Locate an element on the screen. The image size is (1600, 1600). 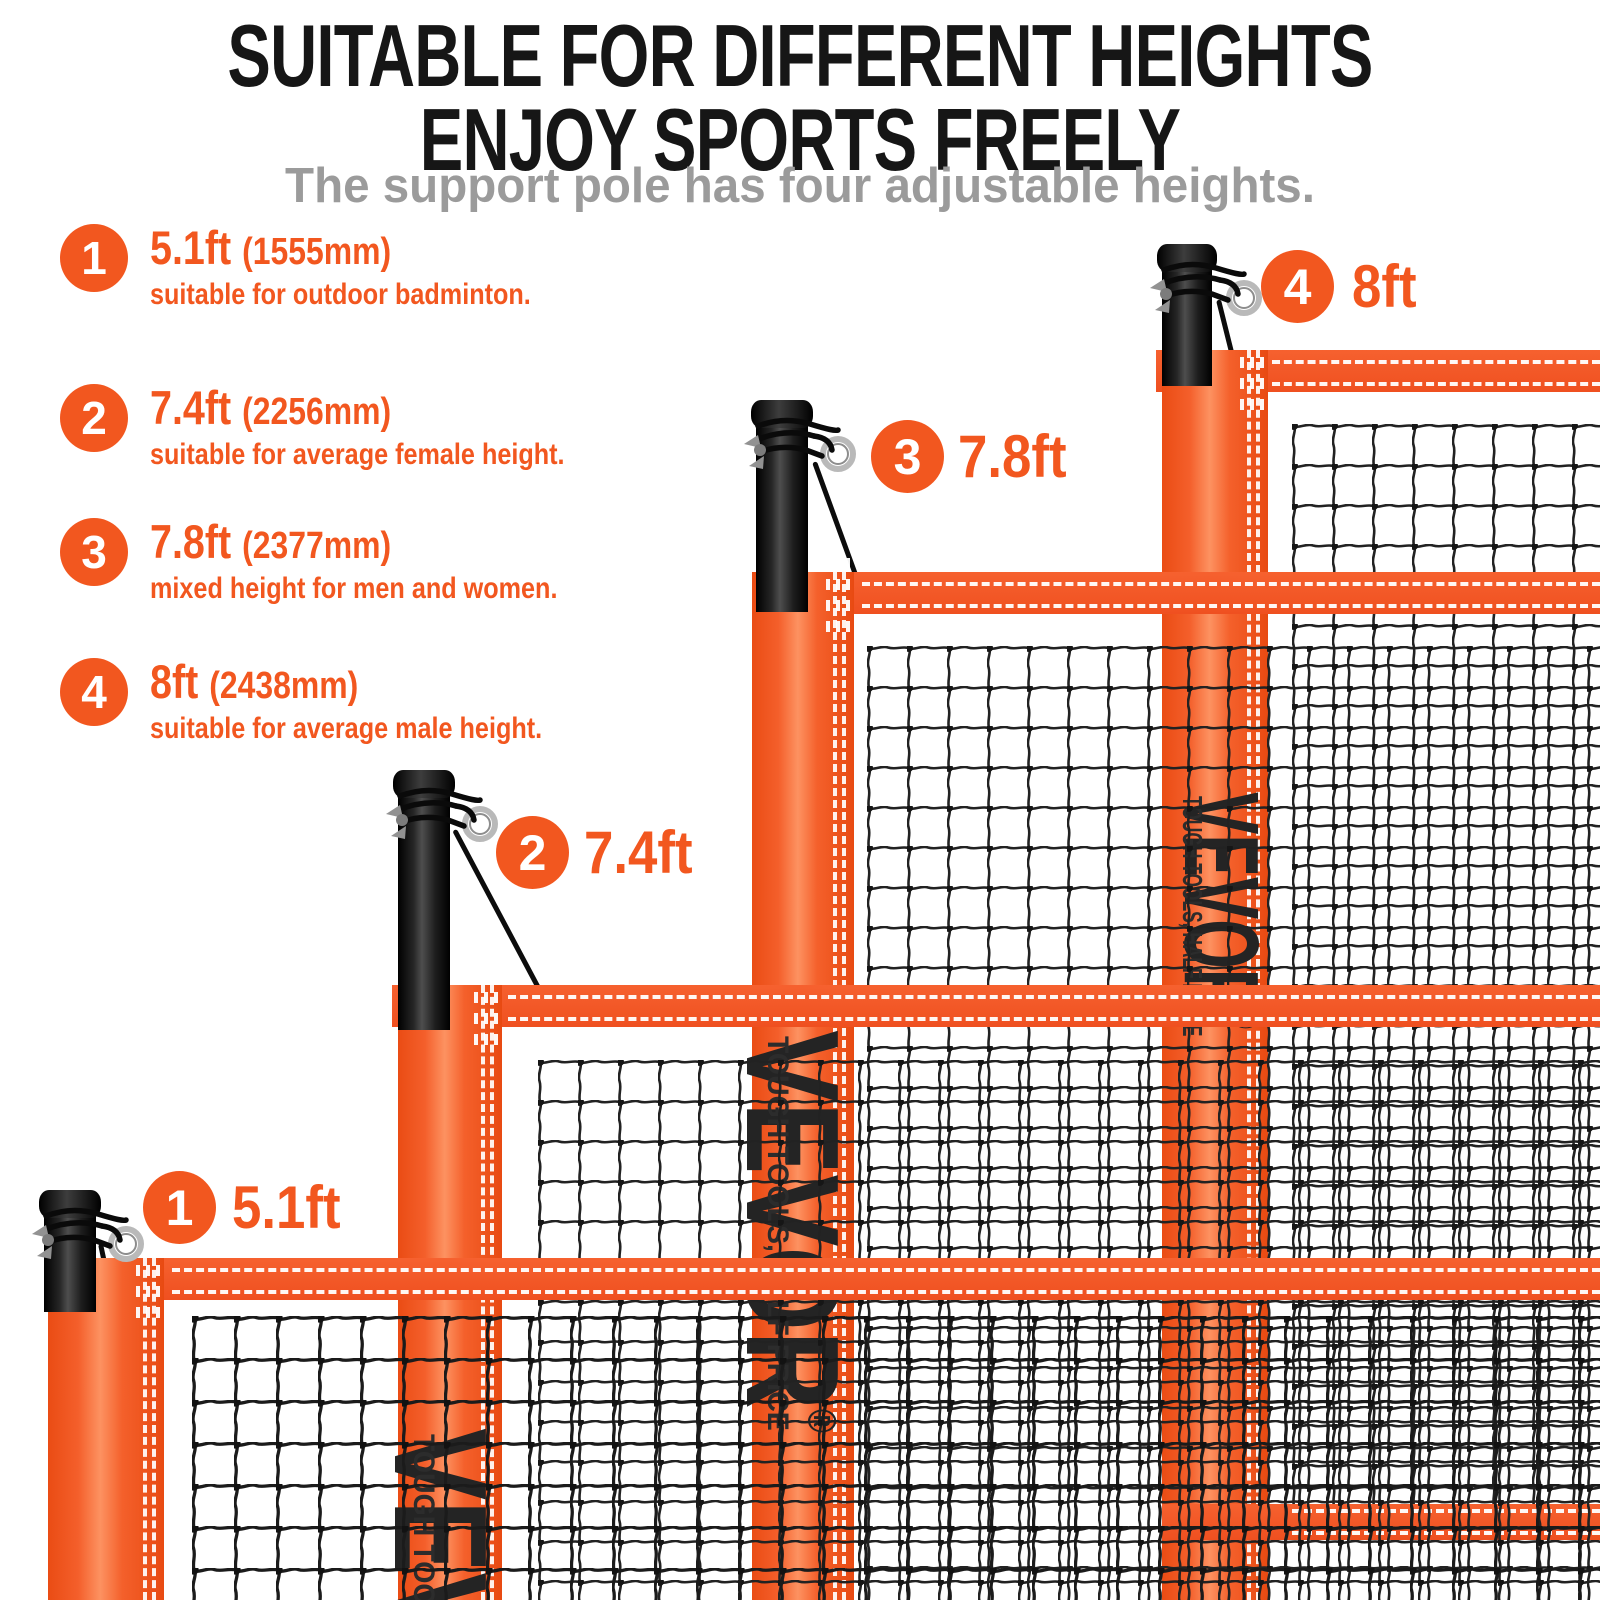
pole-height-badge-3: 3 is located at coordinates (907, 456).